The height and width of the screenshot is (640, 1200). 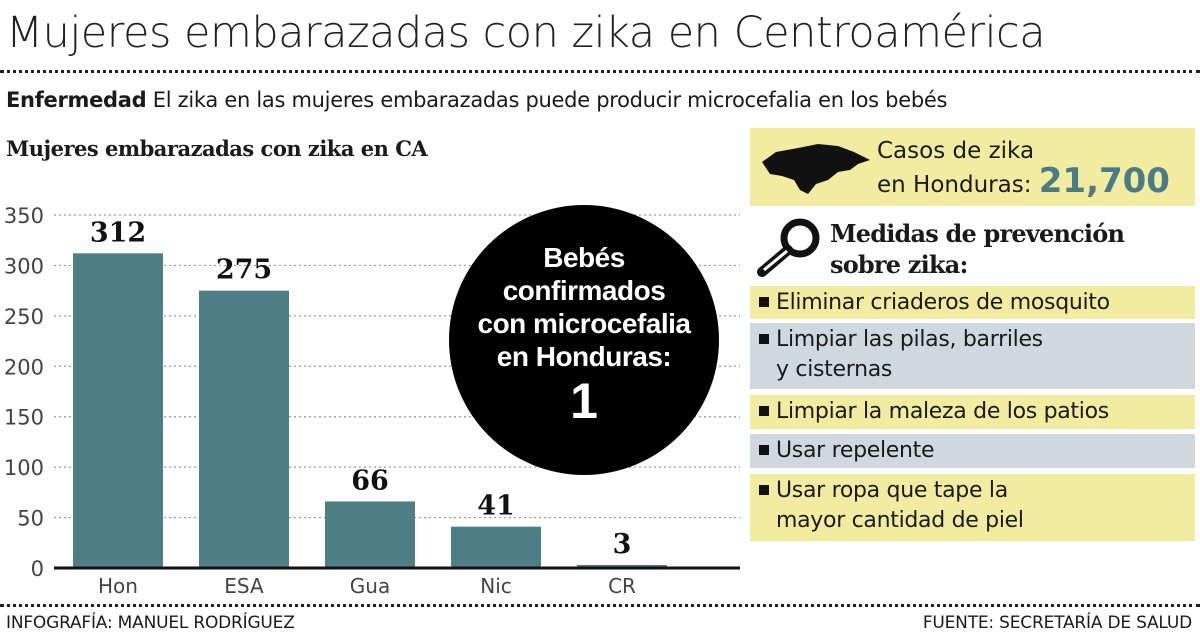 I want to click on cases-line1: Casos de zika, so click(x=956, y=151).